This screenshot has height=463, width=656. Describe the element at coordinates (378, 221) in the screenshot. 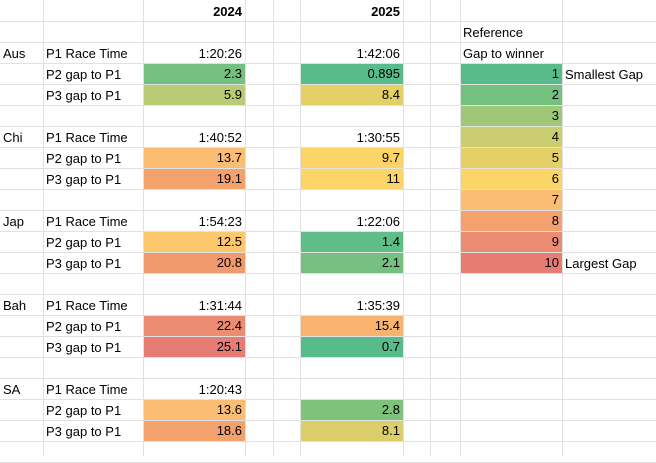

I see `value-2025: 1:22:06` at that location.